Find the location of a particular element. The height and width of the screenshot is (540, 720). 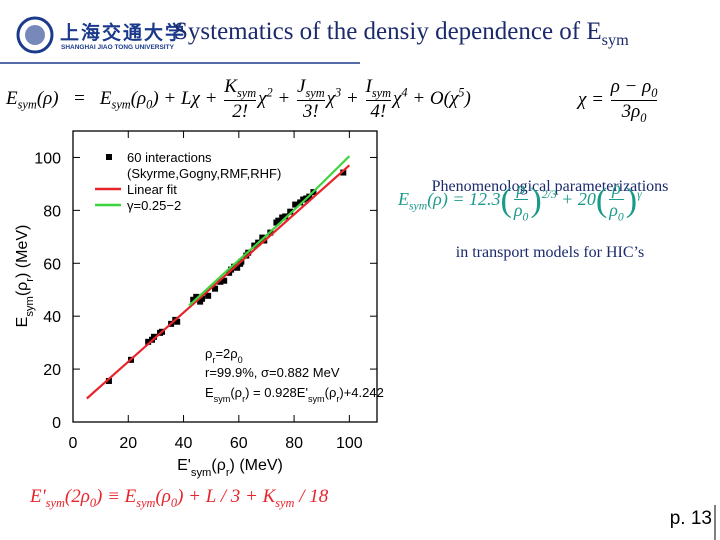

formula-text: 3! is located at coordinates (310, 111).